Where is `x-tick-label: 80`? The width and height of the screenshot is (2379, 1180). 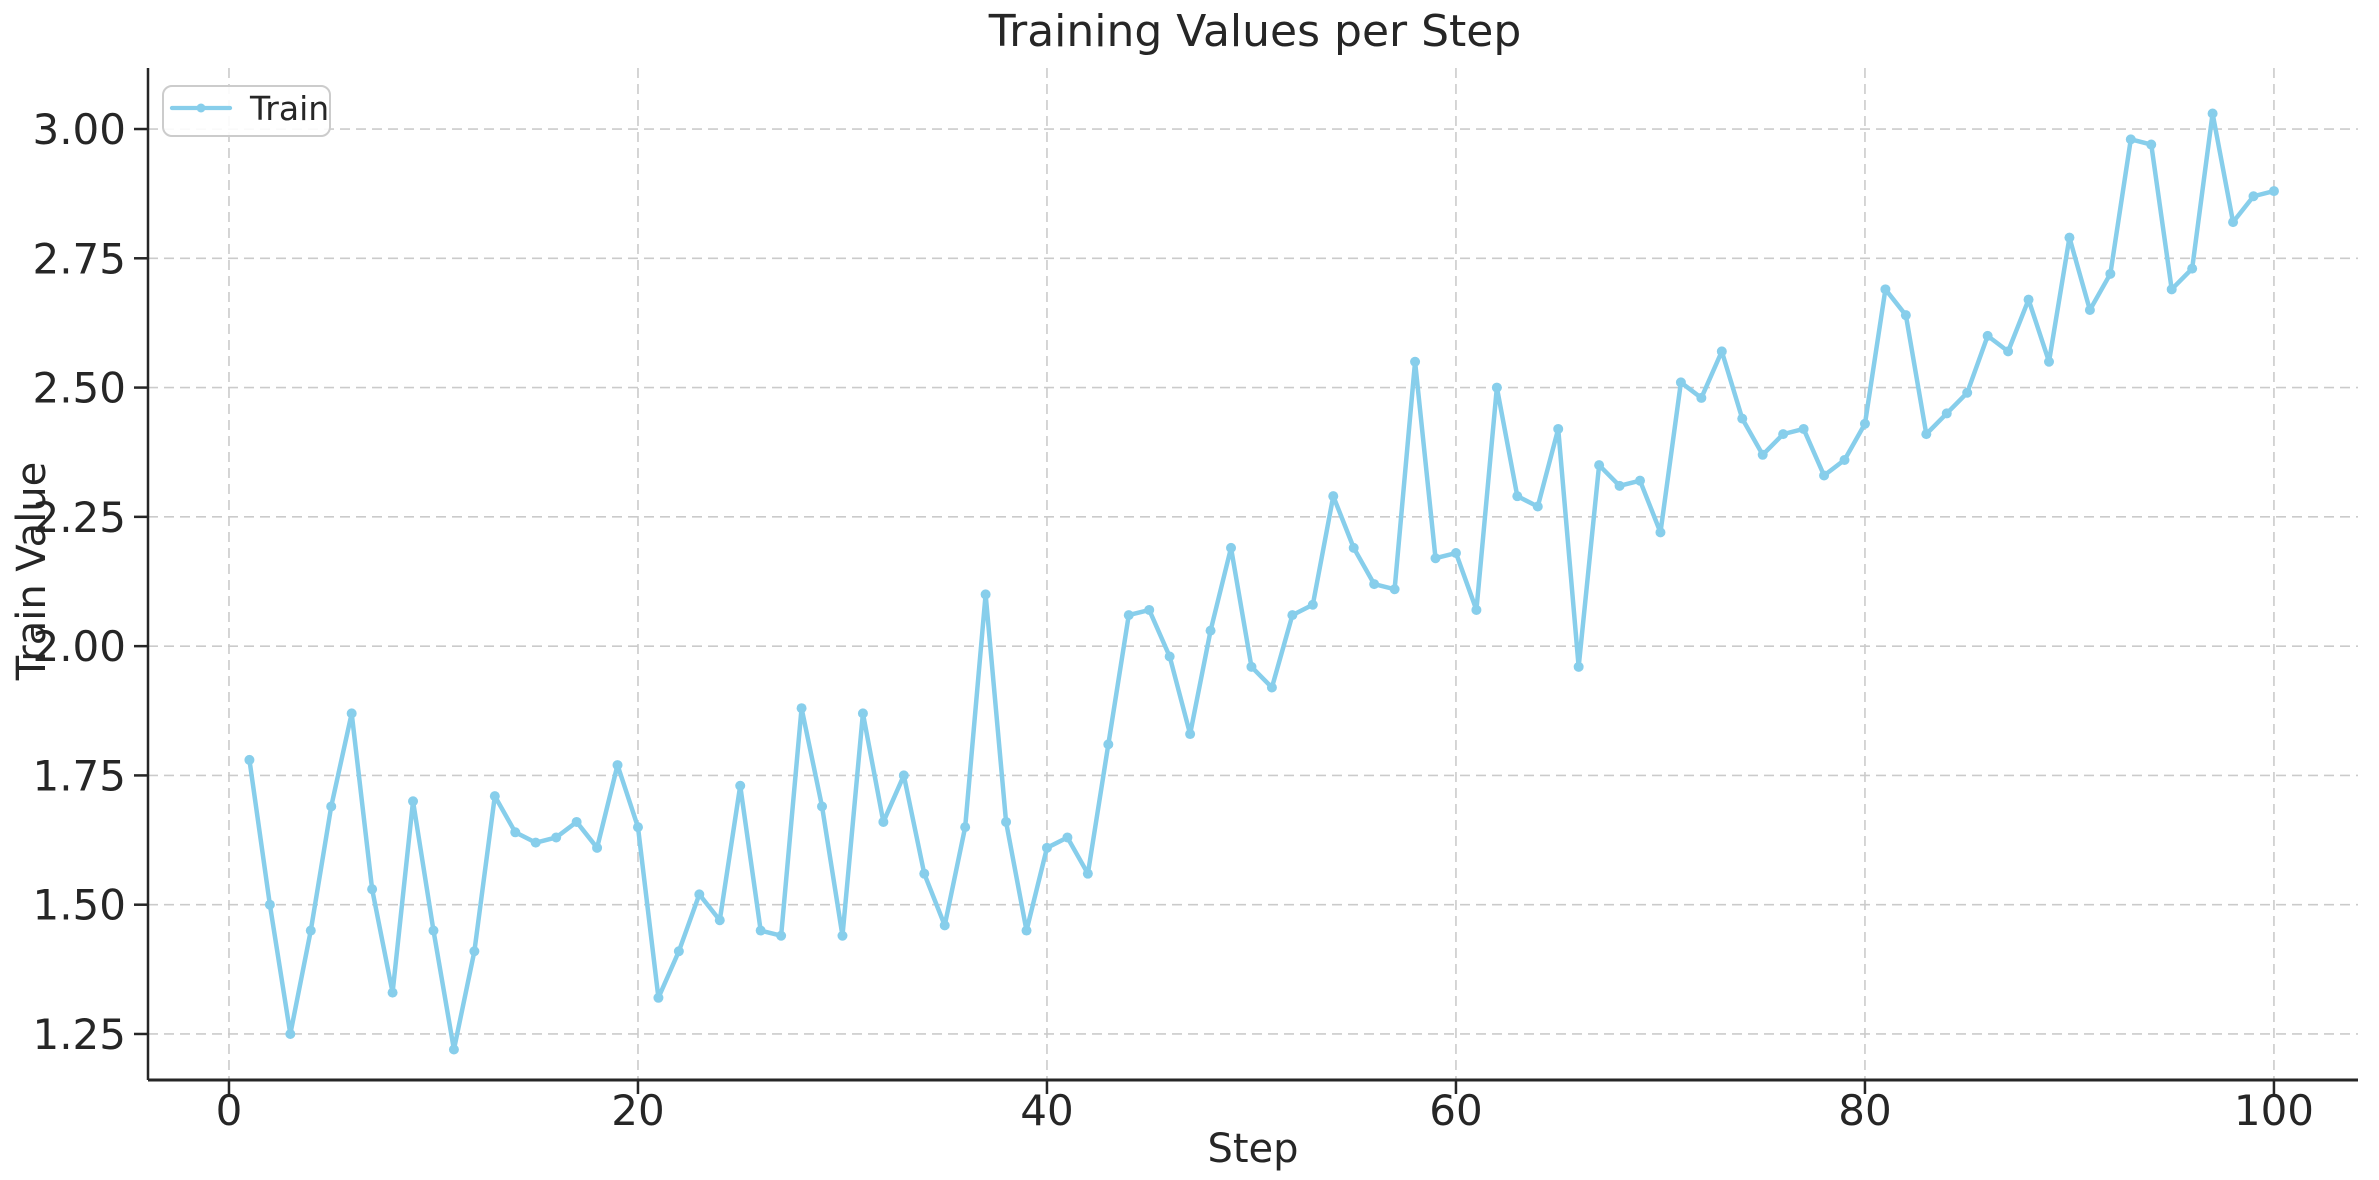
x-tick-label: 80 is located at coordinates (1864, 1110).